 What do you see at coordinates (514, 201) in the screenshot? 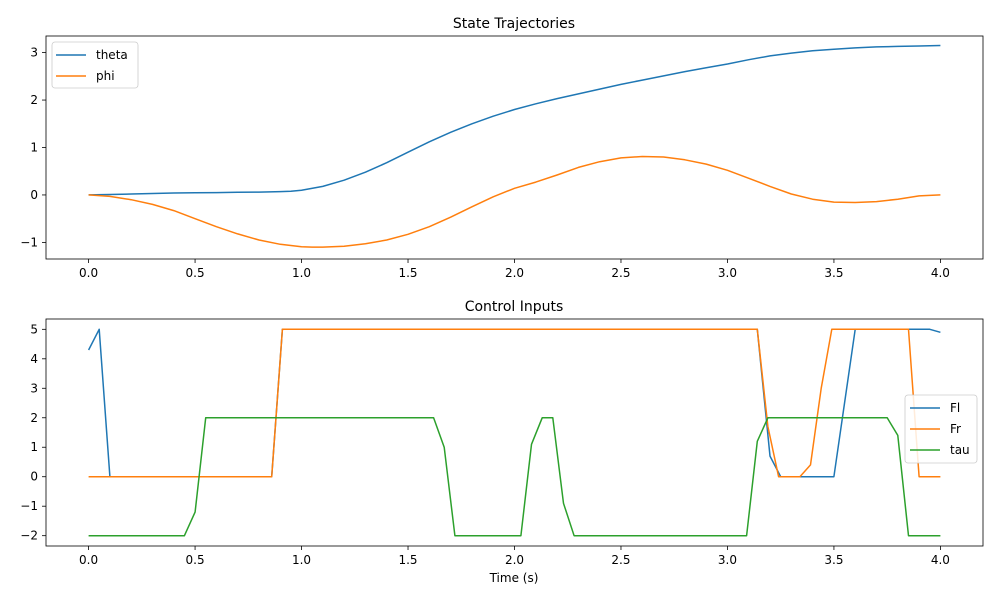
I see `series-line-phi` at bounding box center [514, 201].